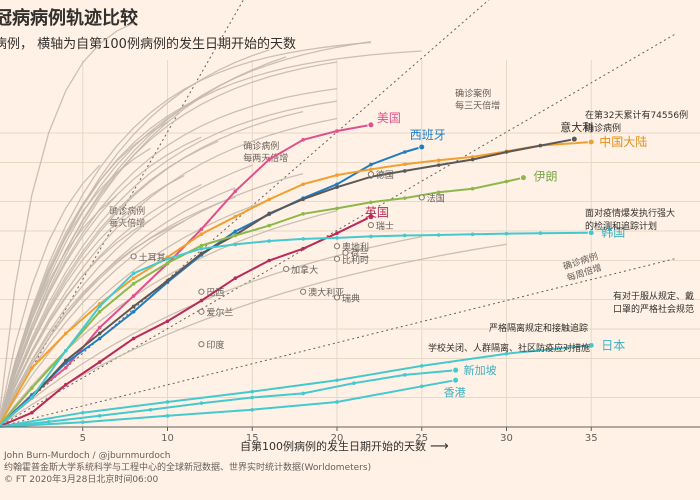 Image resolution: width=700 pixels, height=500 pixels. I want to click on grey-country-label: 巴西, so click(215, 293).